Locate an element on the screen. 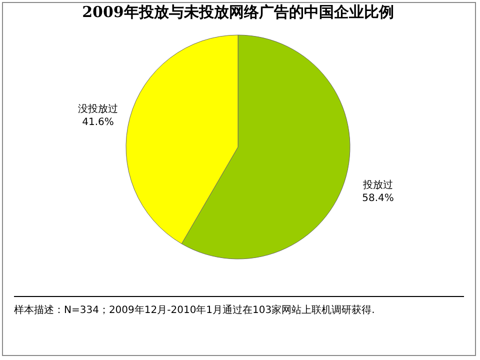 Image resolution: width=480 pixels, height=360 pixels. text: 样本描述：N=334；2009年12月-2010年1月通过在103家网站上联机调研获得. is located at coordinates (195, 310).